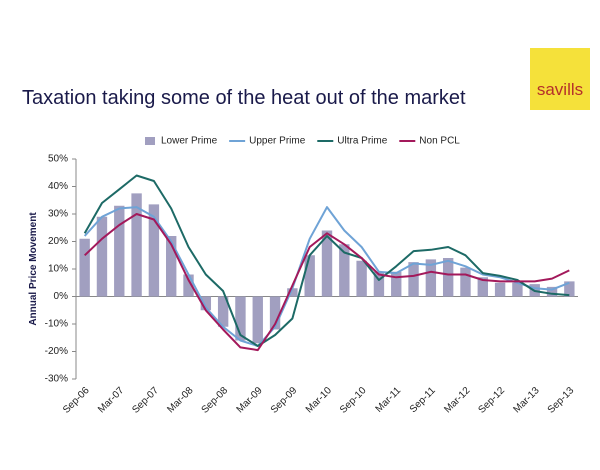  What do you see at coordinates (33, 269) in the screenshot?
I see `y-axis-title: Annual Price Movement` at bounding box center [33, 269].